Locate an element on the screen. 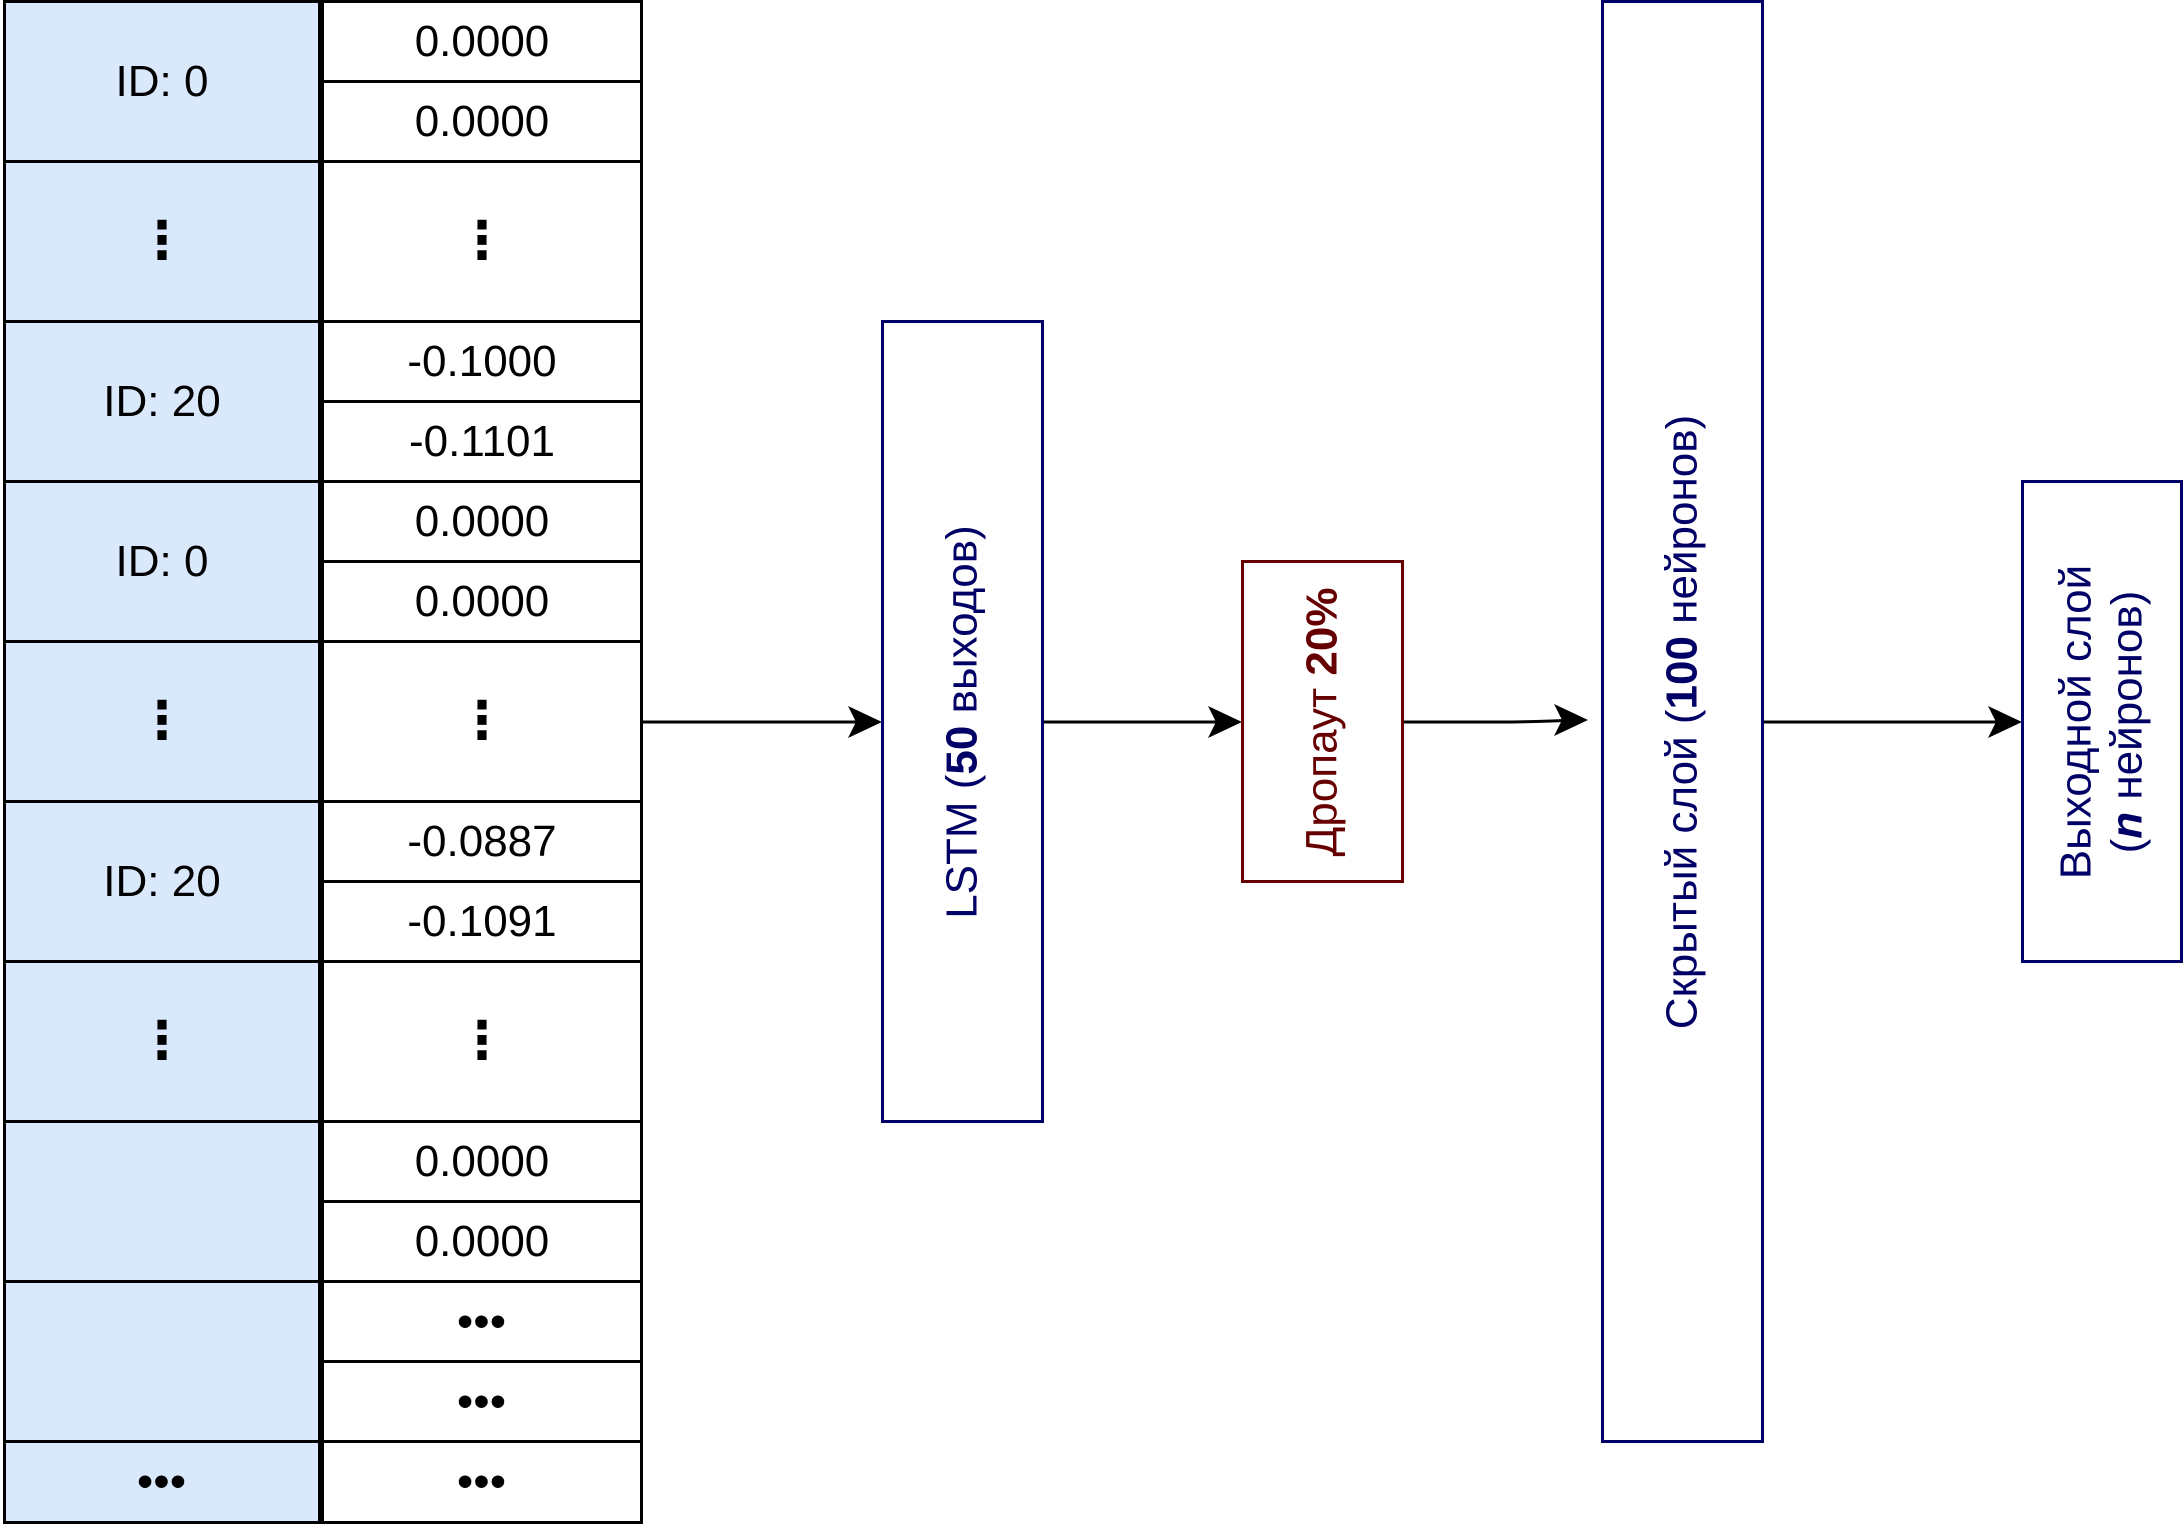  output-layer-label: Выходной слой (n нейронов) is located at coordinates (2101, 721).